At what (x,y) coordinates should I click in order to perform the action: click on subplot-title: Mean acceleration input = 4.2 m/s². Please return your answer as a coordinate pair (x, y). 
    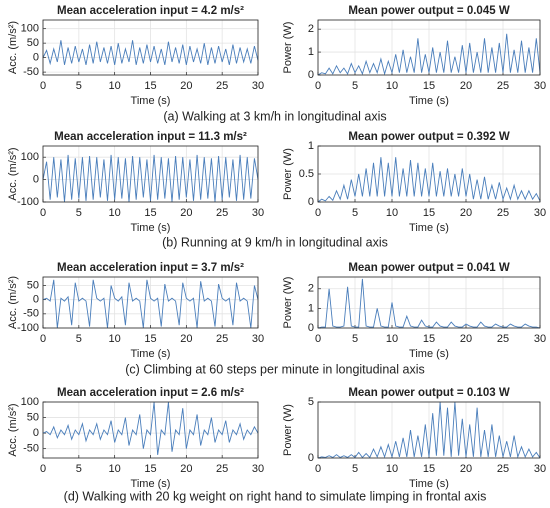
    Looking at the image, I should click on (150, 11).